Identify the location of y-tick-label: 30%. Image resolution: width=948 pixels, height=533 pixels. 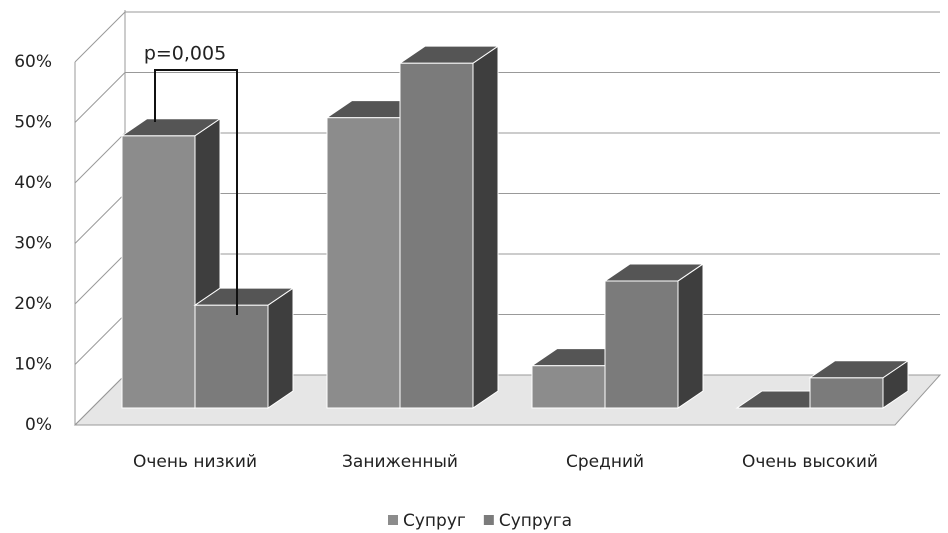
(33, 244).